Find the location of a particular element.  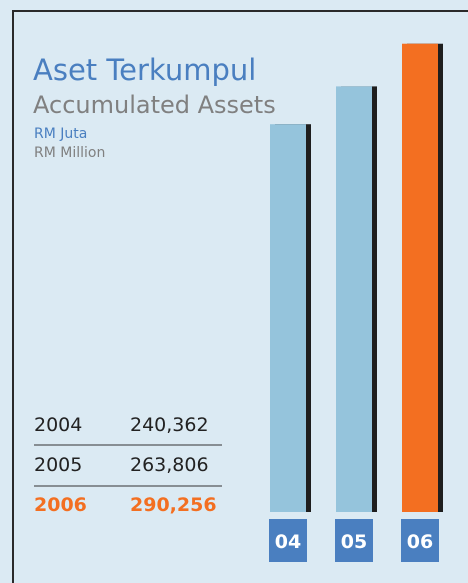

x-tick-label: 06 is located at coordinates (420, 542).